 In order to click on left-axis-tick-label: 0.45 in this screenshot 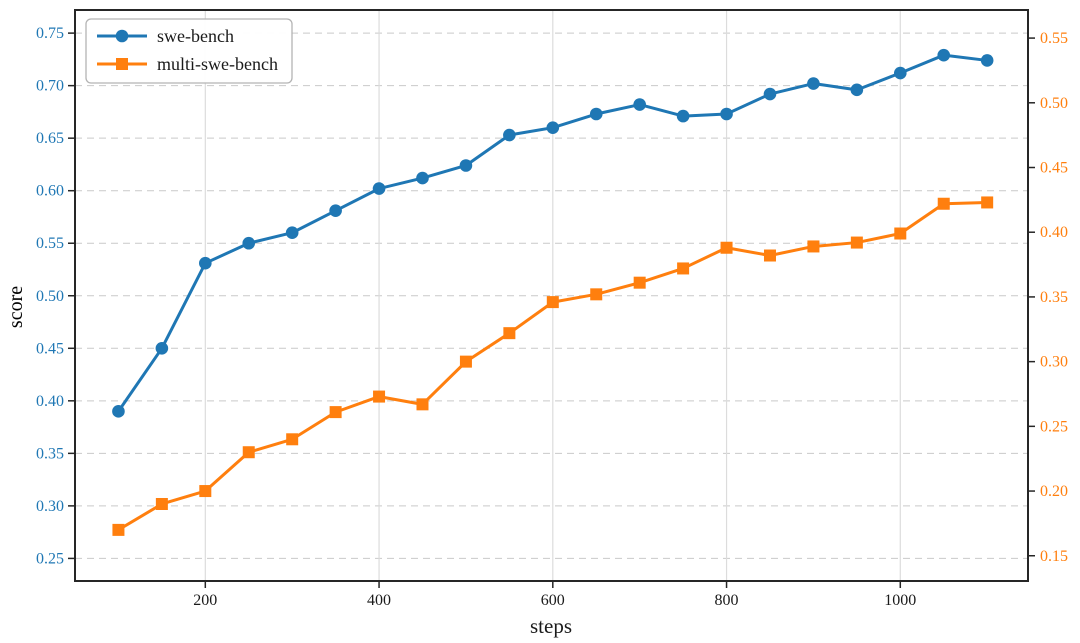, I will do `click(50, 348)`.